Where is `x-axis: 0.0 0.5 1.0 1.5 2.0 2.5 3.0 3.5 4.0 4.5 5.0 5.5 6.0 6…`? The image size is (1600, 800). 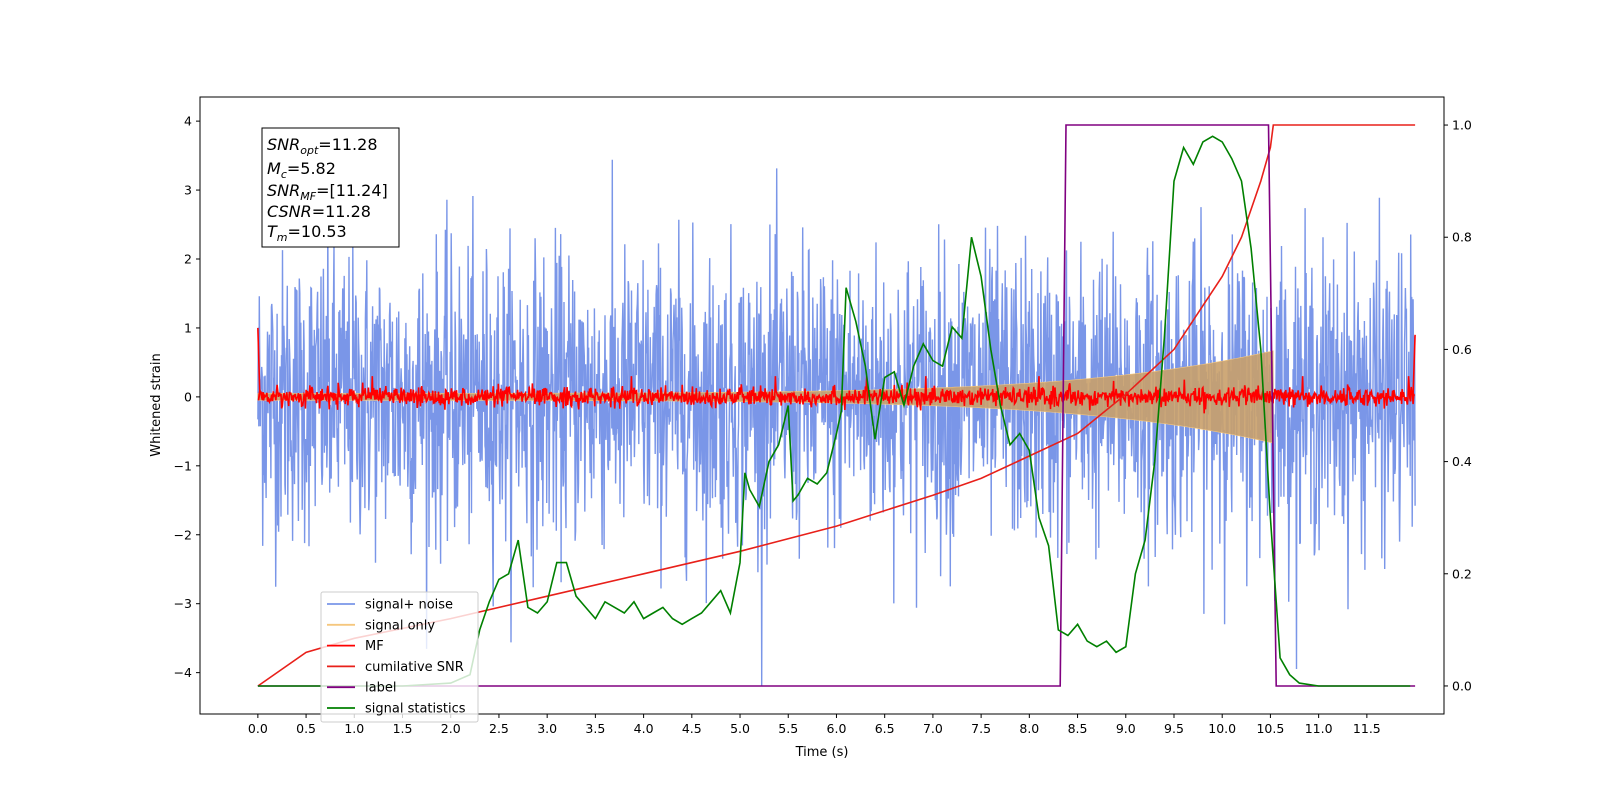 x-axis: 0.0 0.5 1.0 1.5 2.0 2.5 3.0 3.5 4.0 4.5 5.0 5.5 6.0 6… is located at coordinates (814, 725).